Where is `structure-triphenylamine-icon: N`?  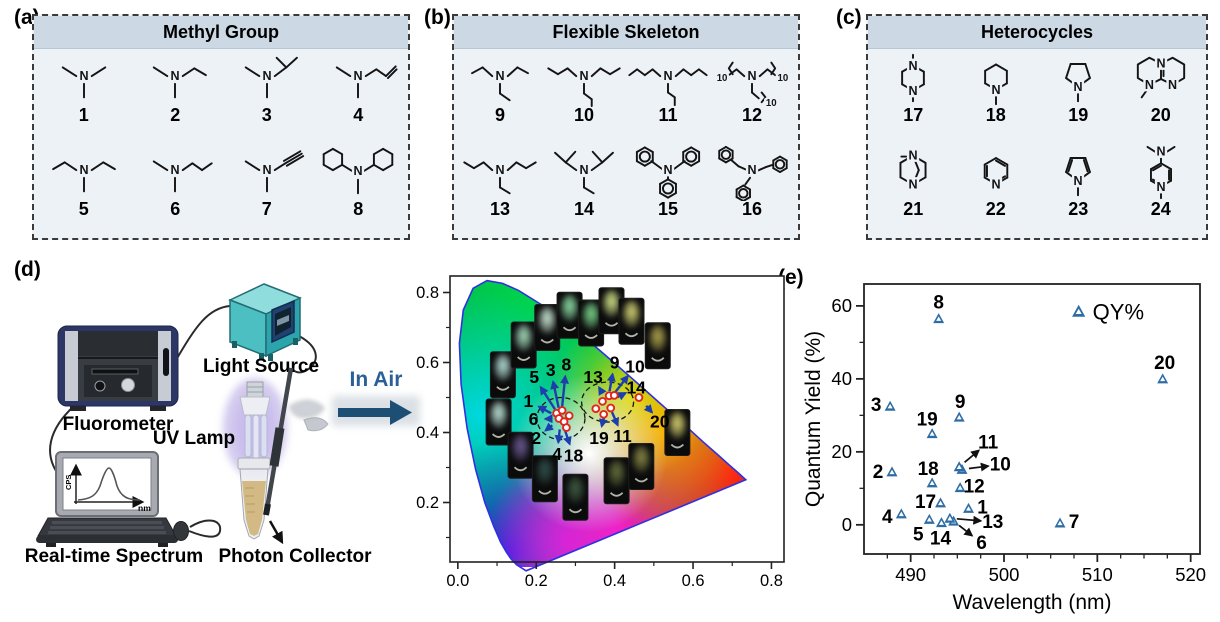
structure-triphenylamine-icon: N is located at coordinates (668, 172).